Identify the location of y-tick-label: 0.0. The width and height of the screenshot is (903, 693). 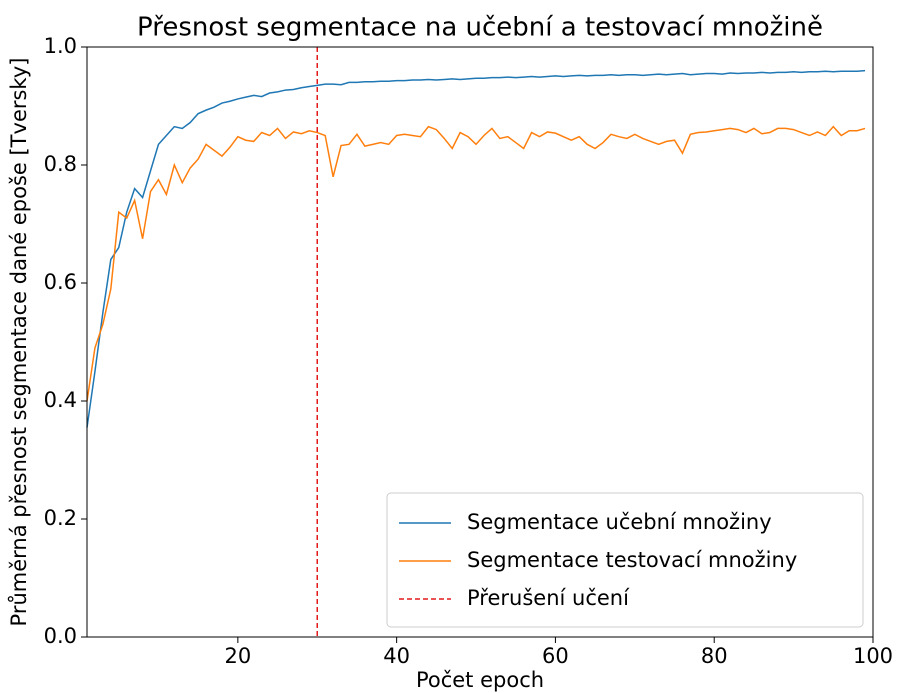
(60, 636).